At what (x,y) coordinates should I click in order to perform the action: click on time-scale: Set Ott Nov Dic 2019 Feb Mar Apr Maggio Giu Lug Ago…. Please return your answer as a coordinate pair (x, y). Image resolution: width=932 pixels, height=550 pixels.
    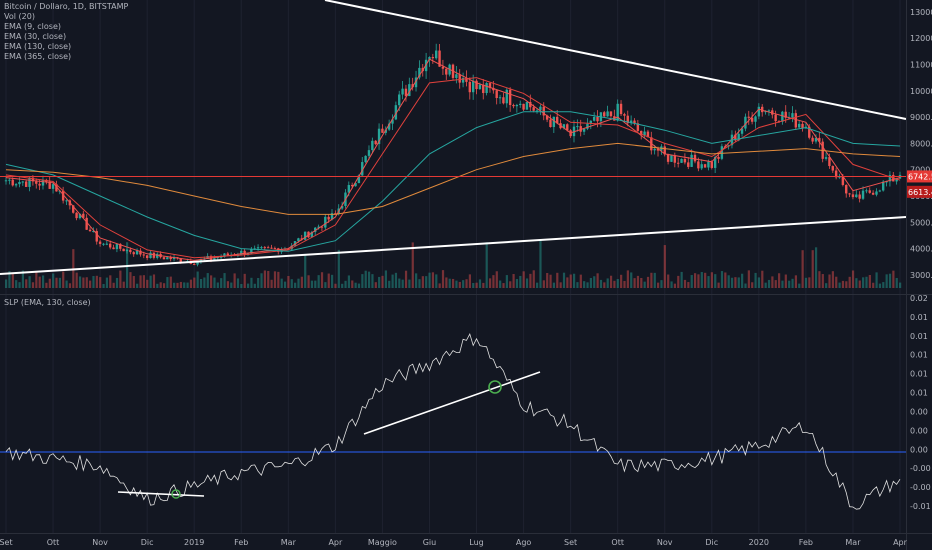
    Looking at the image, I should click on (454, 542).